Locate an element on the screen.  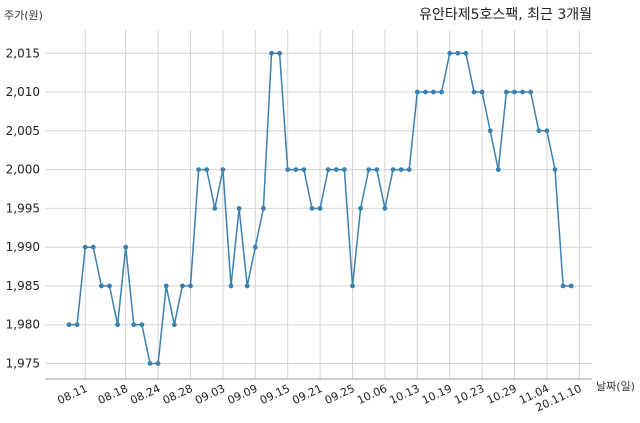
y-axis-label: 주가(원) is located at coordinates (23, 15).